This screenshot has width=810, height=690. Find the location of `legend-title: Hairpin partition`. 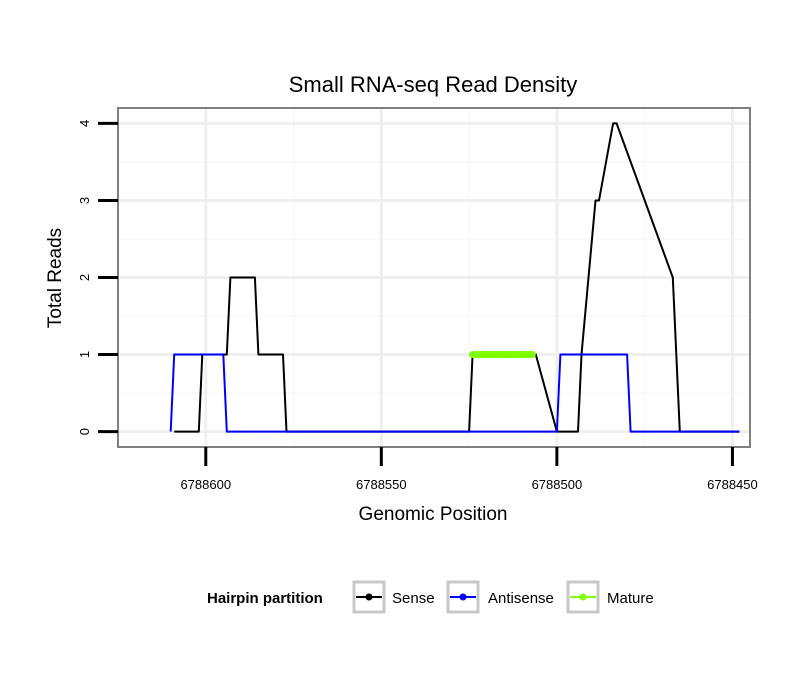

legend-title: Hairpin partition is located at coordinates (265, 598).